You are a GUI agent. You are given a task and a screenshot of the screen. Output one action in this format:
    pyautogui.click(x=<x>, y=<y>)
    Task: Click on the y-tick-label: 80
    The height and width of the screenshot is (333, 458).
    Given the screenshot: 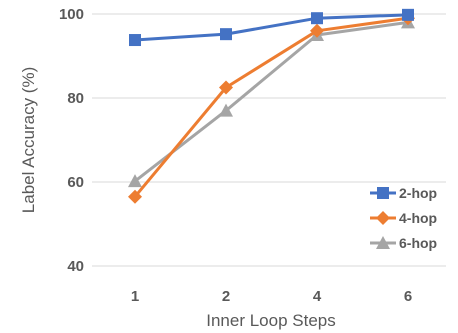 What is the action you would take?
    pyautogui.click(x=75, y=98)
    